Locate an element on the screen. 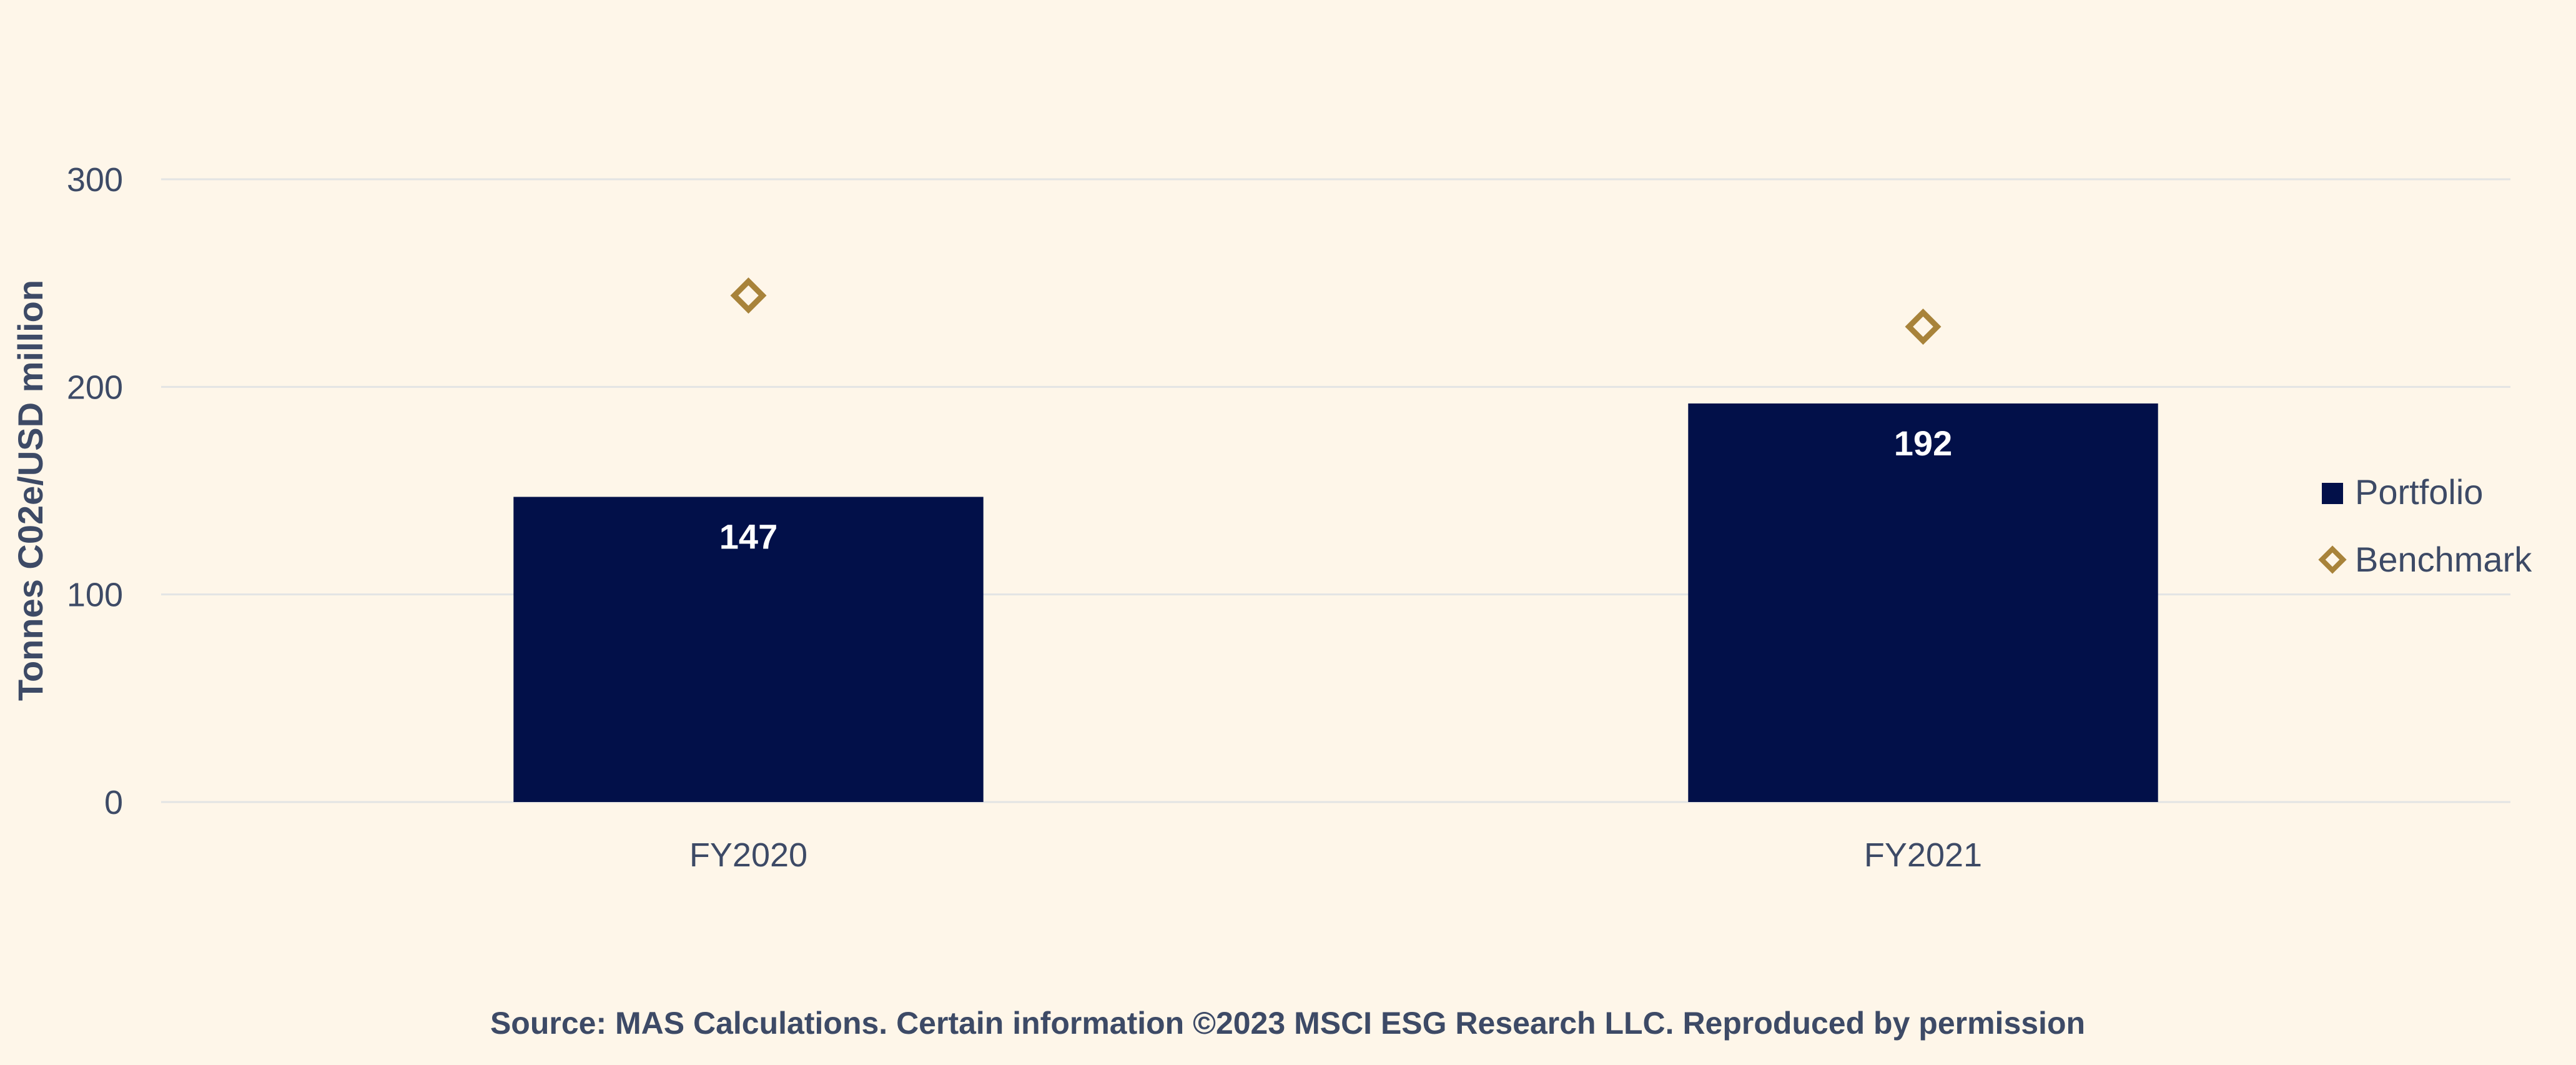 The height and width of the screenshot is (1065, 2576). legend-label-portfolio: Portfolio is located at coordinates (2419, 492).